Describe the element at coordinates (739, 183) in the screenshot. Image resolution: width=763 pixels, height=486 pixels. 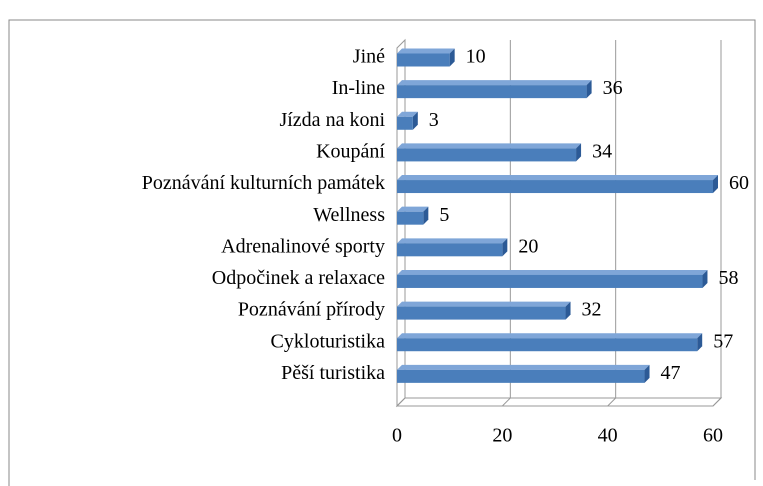
I see `value-label: 60` at that location.